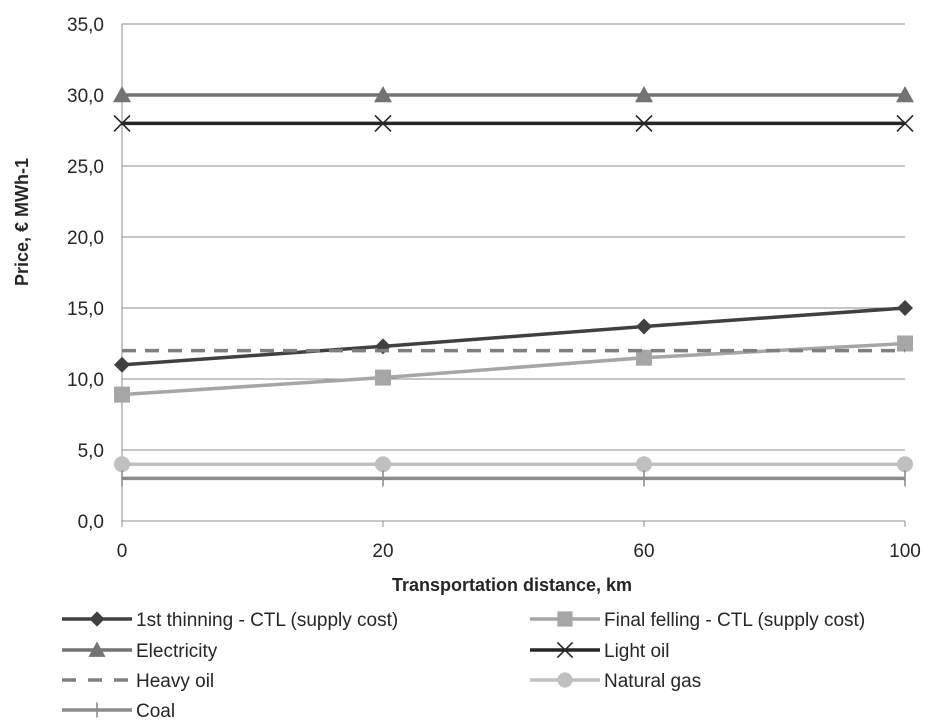 The image size is (929, 723). What do you see at coordinates (85, 309) in the screenshot?
I see `y-tick-label: 15,0` at bounding box center [85, 309].